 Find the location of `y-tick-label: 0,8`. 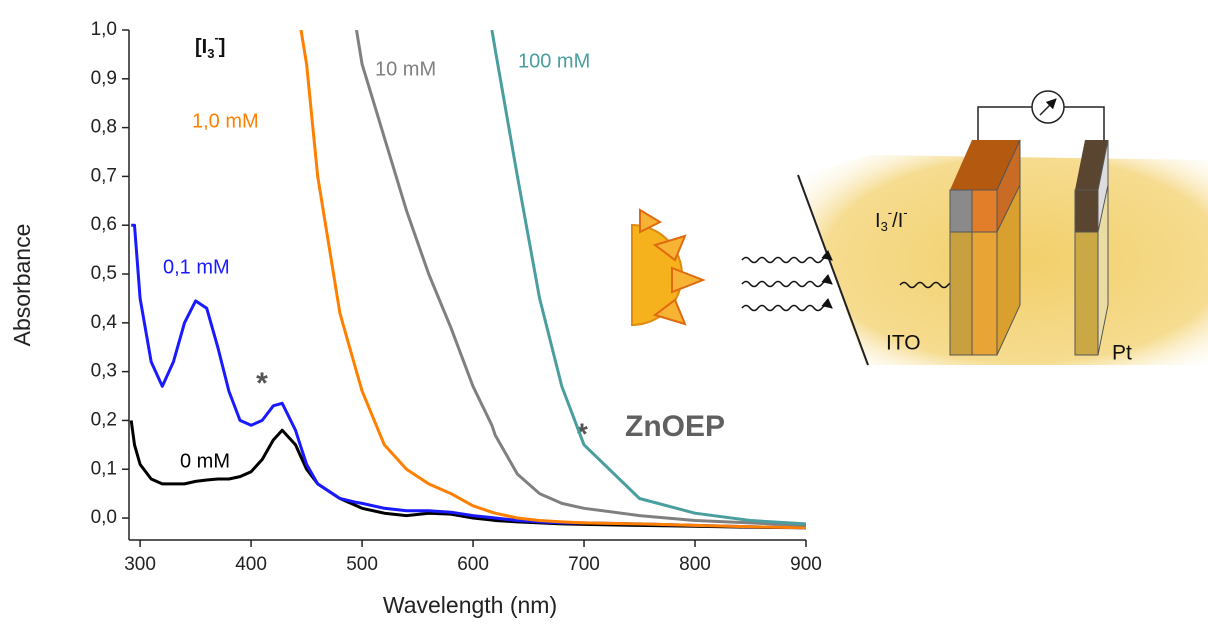

y-tick-label: 0,8 is located at coordinates (104, 127).